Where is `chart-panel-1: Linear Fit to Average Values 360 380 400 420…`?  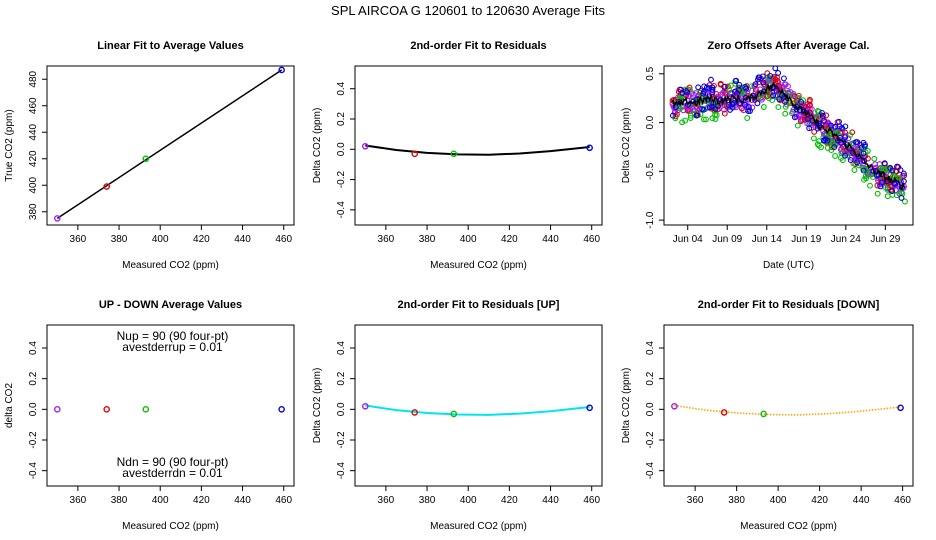
chart-panel-1: Linear Fit to Average Values 360 380 400 420… is located at coordinates (149, 155).